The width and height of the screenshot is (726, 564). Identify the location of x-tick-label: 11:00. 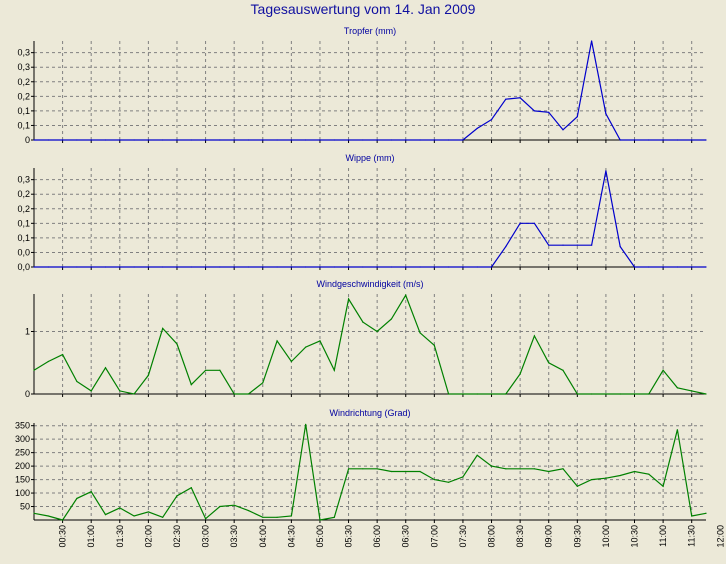
(663, 536).